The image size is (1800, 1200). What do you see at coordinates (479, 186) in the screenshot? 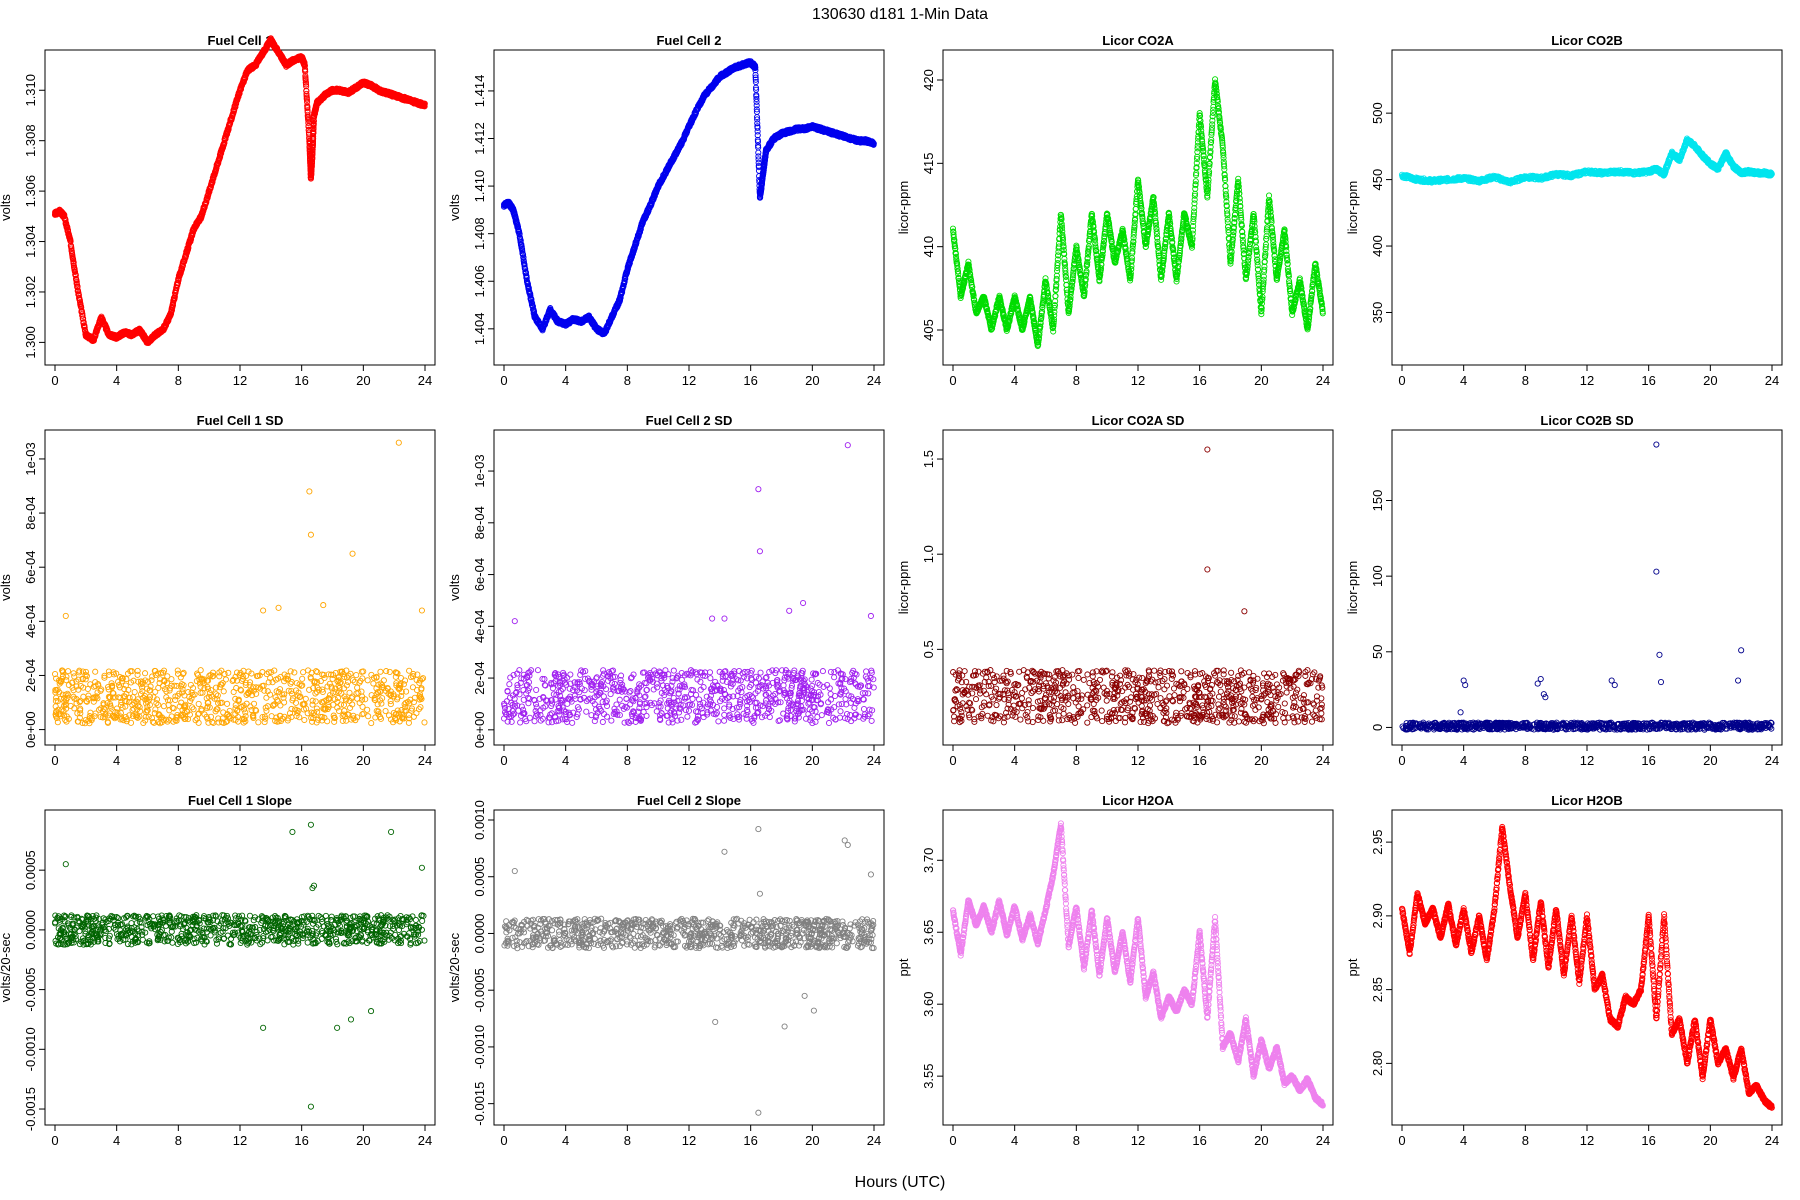
I see `y-tick-label: 1.410` at bounding box center [479, 186].